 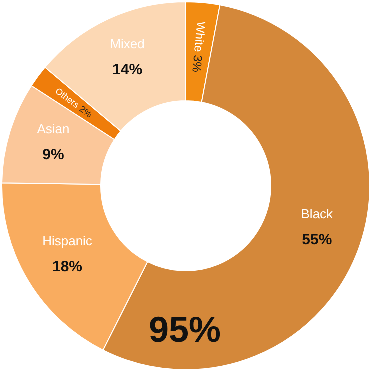 I want to click on slice-label: Black, so click(x=317, y=214).